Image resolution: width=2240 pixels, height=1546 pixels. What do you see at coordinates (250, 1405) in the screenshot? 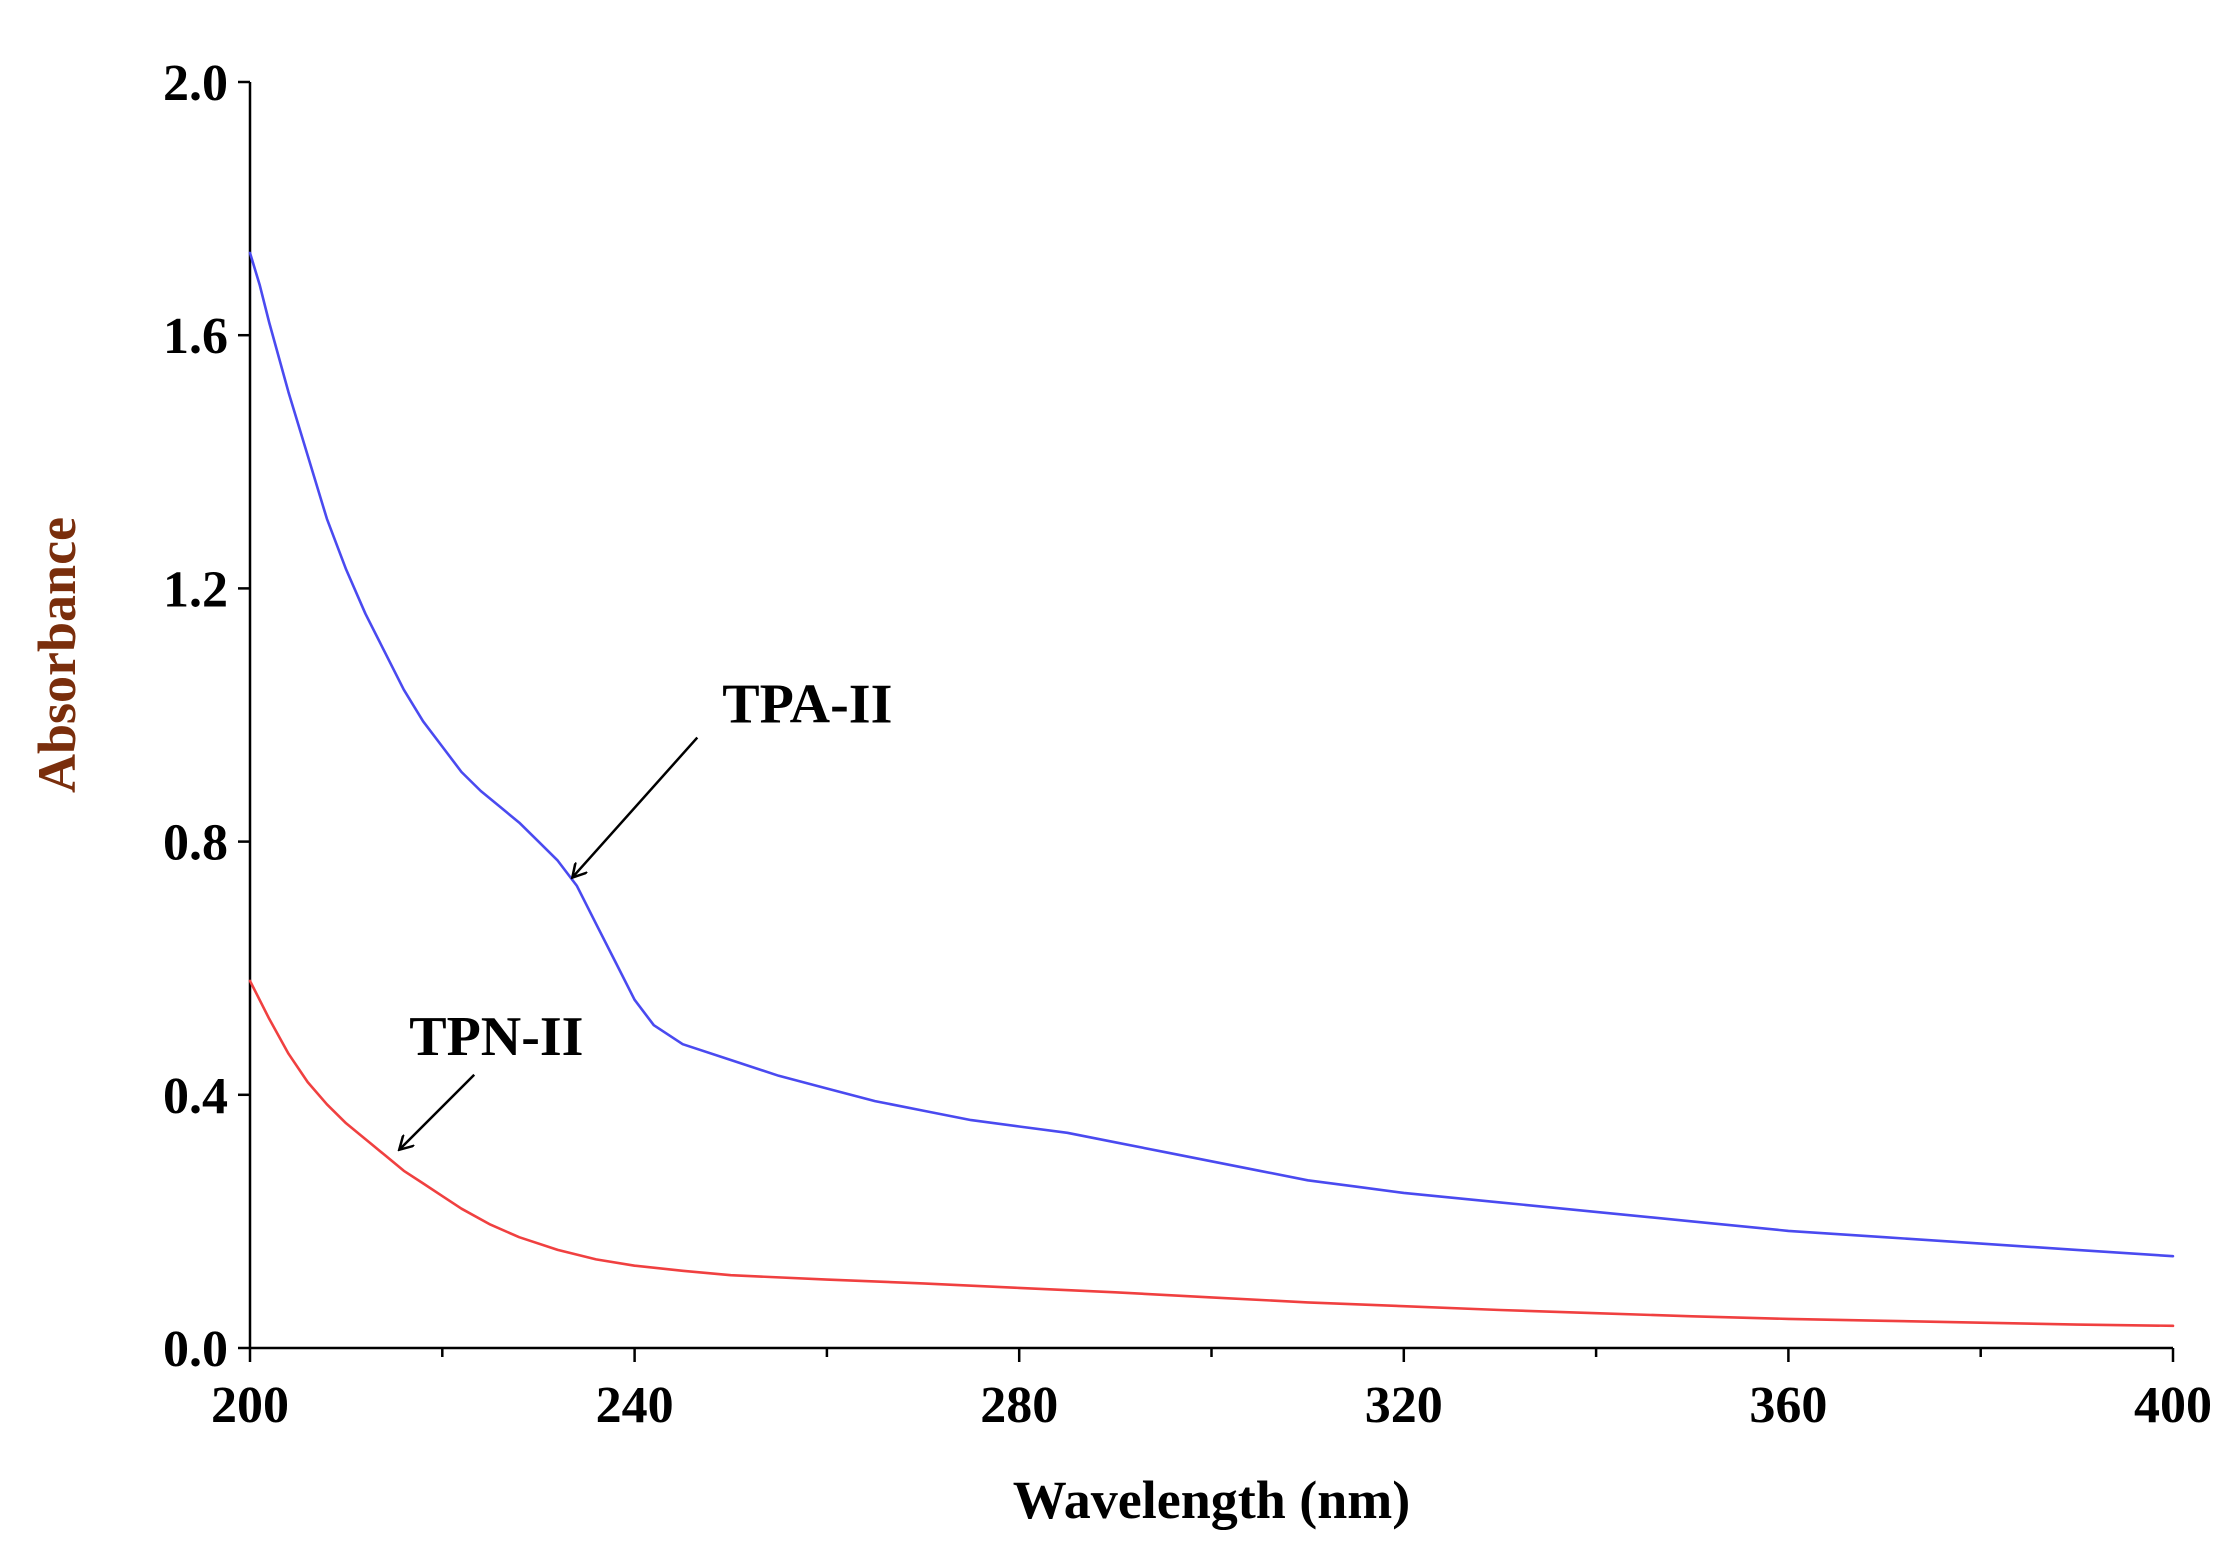
I see `x-tick-label: 200` at bounding box center [250, 1405].